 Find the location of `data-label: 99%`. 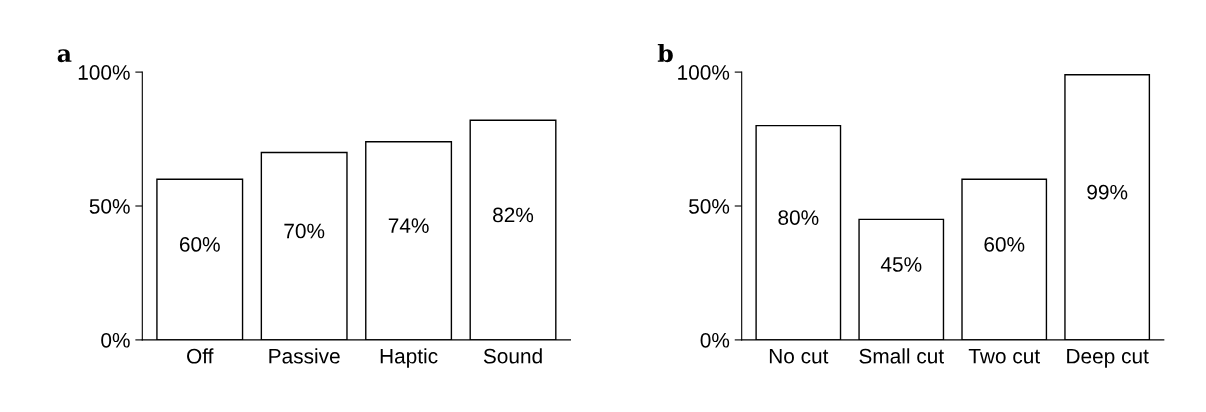

data-label: 99% is located at coordinates (1107, 192).